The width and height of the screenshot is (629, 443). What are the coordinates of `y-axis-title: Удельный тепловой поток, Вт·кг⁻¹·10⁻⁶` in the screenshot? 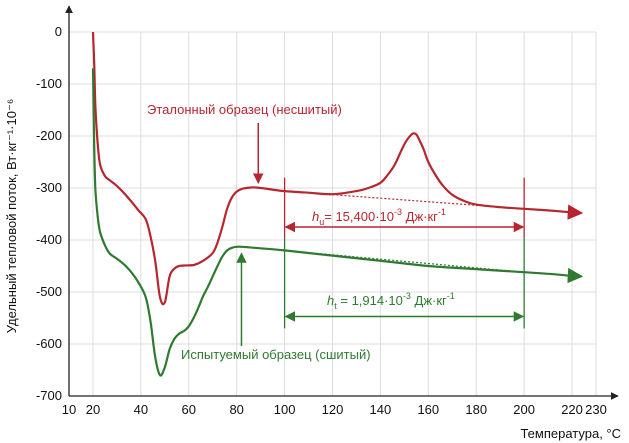 It's located at (11, 216).